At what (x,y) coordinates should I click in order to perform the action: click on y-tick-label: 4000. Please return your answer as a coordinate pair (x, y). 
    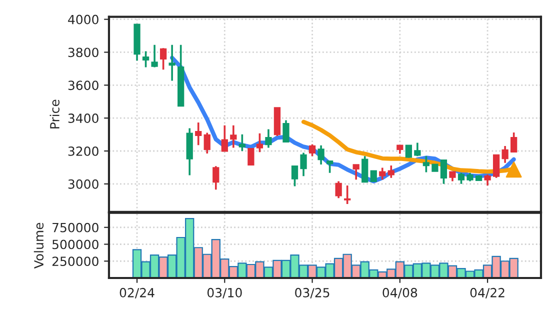
    Looking at the image, I should click on (83, 19).